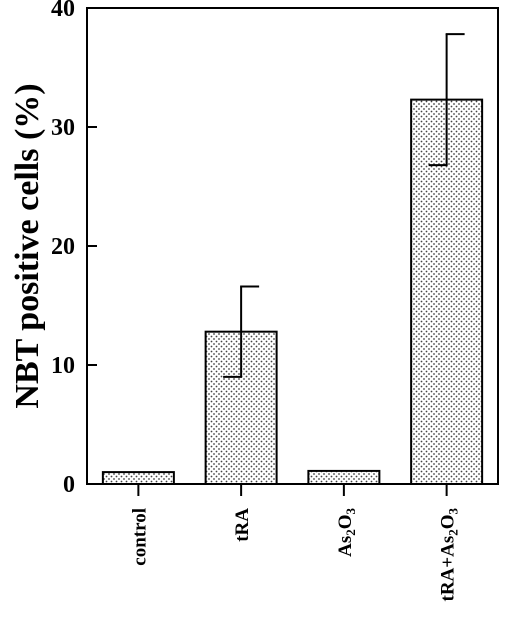 Image resolution: width=520 pixels, height=619 pixels. Describe the element at coordinates (449, 555) in the screenshot. I see `x-category-label: tRA+As2O3` at that location.